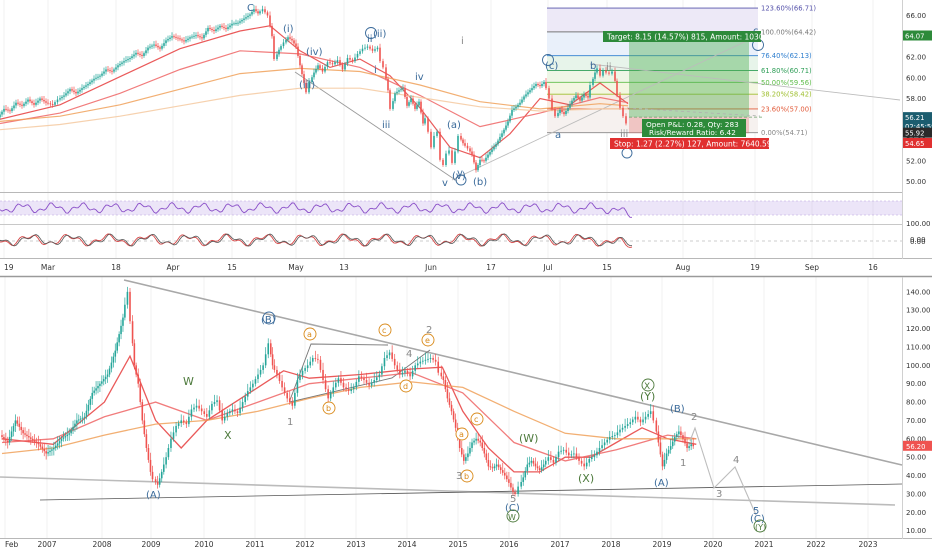 The image size is (932, 550). I want to click on x-tick-label: 2014, so click(406, 544).